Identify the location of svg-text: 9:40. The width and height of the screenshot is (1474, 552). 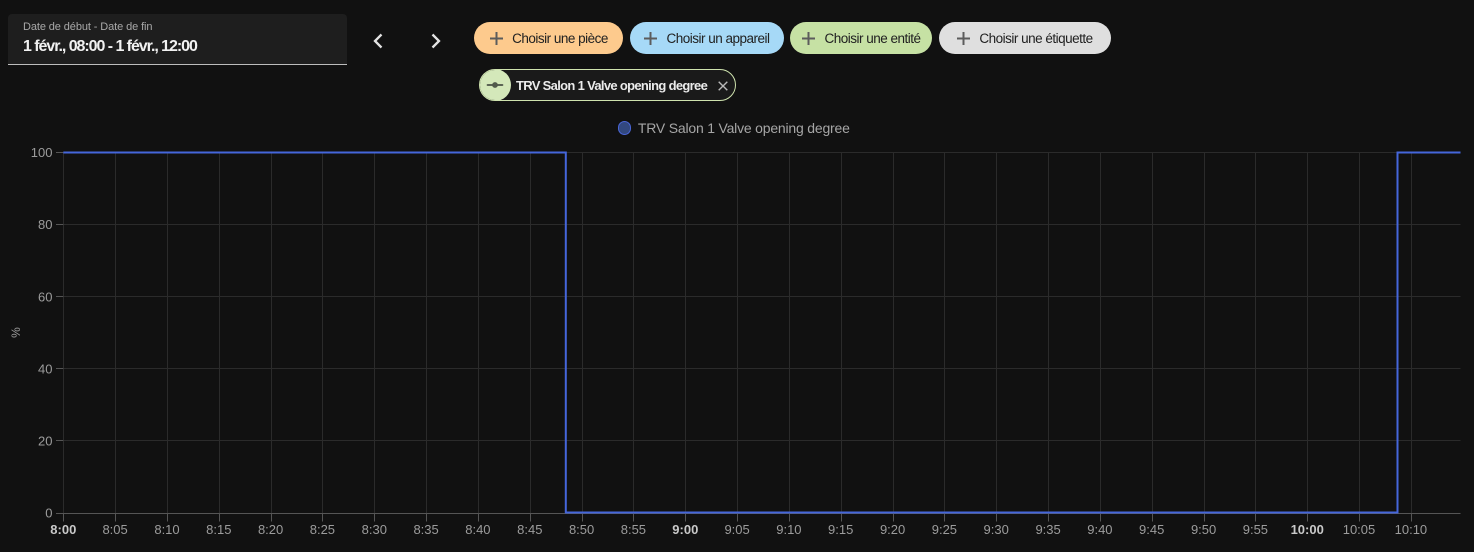
(1099, 529).